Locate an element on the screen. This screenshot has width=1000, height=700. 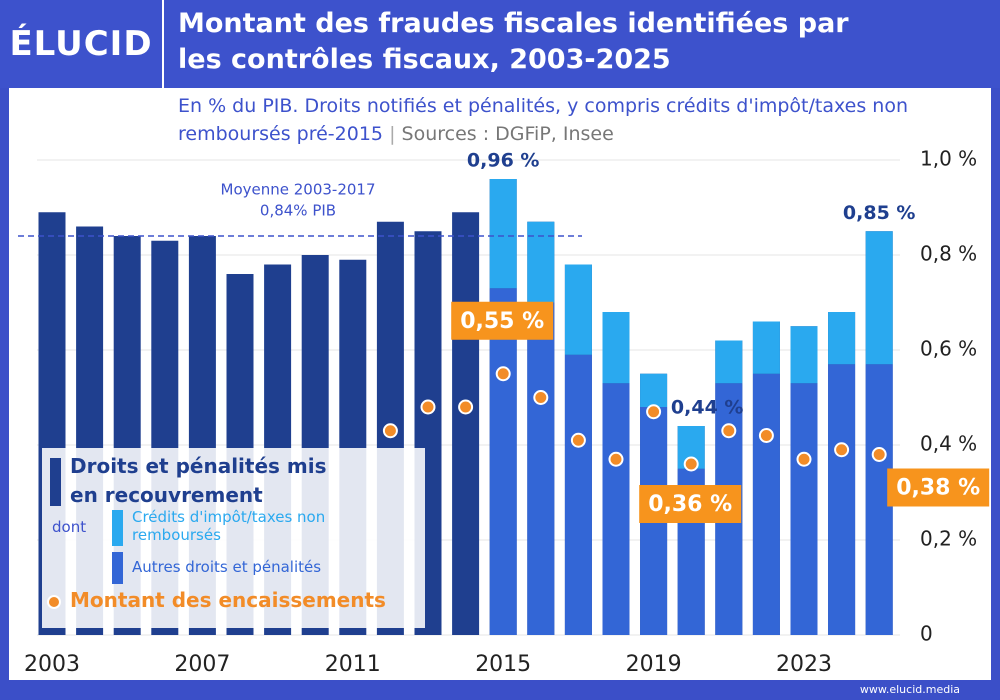
data-label: 0,85 % is located at coordinates (879, 213).